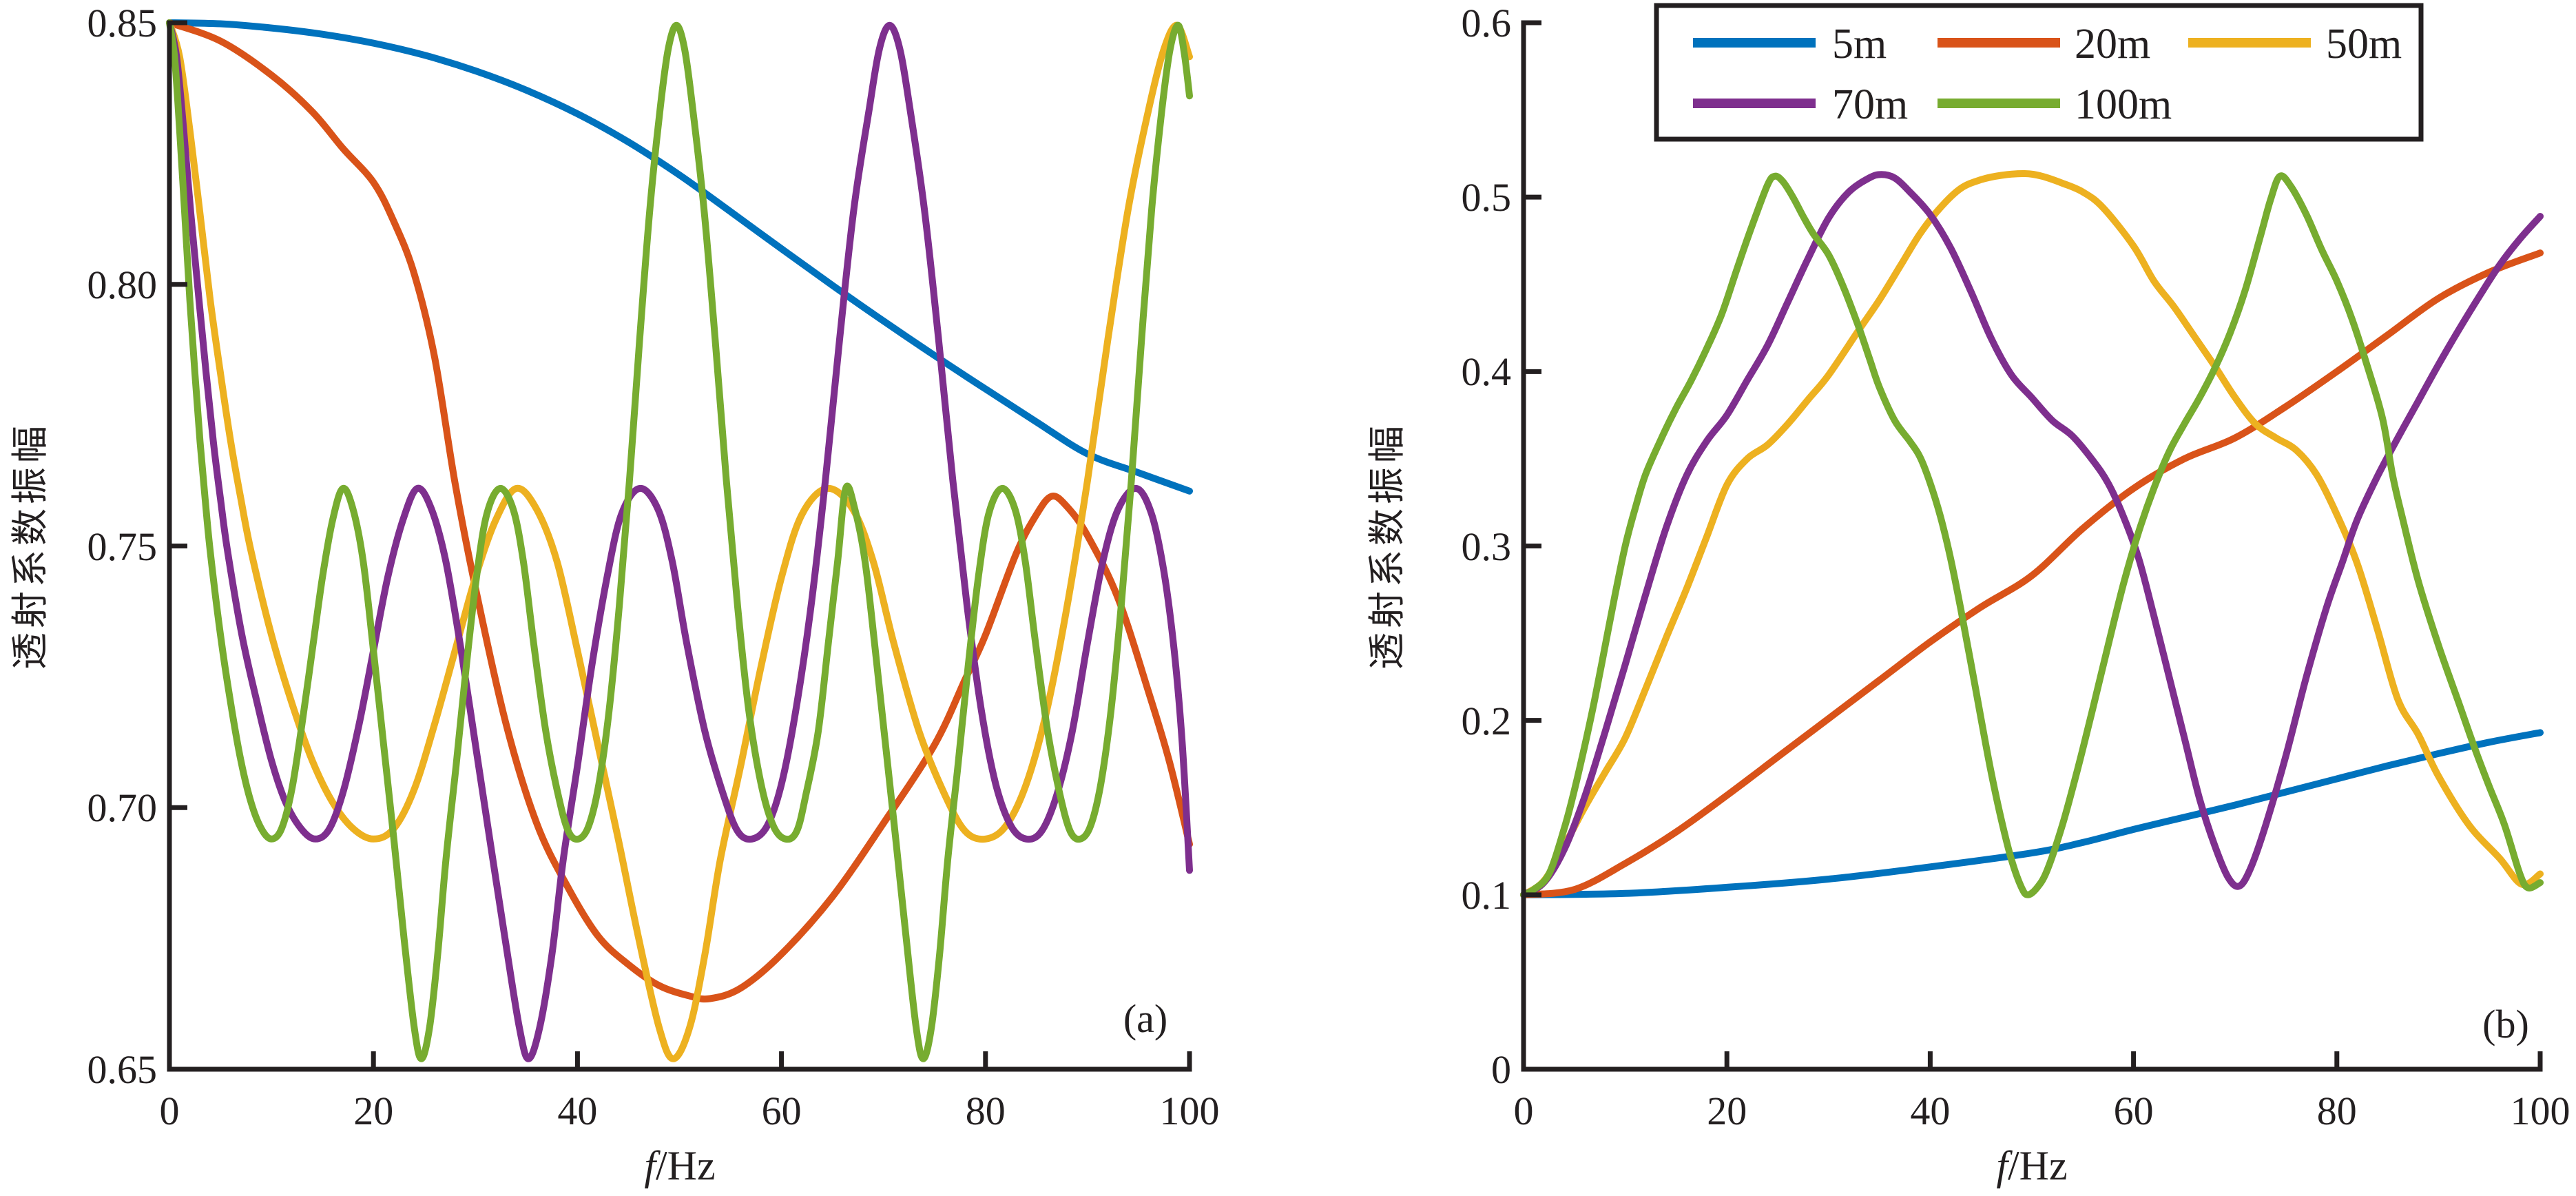 This screenshot has height=1196, width=2576. Describe the element at coordinates (122, 807) in the screenshot. I see `a-ytick-0.70: 0.70` at that location.